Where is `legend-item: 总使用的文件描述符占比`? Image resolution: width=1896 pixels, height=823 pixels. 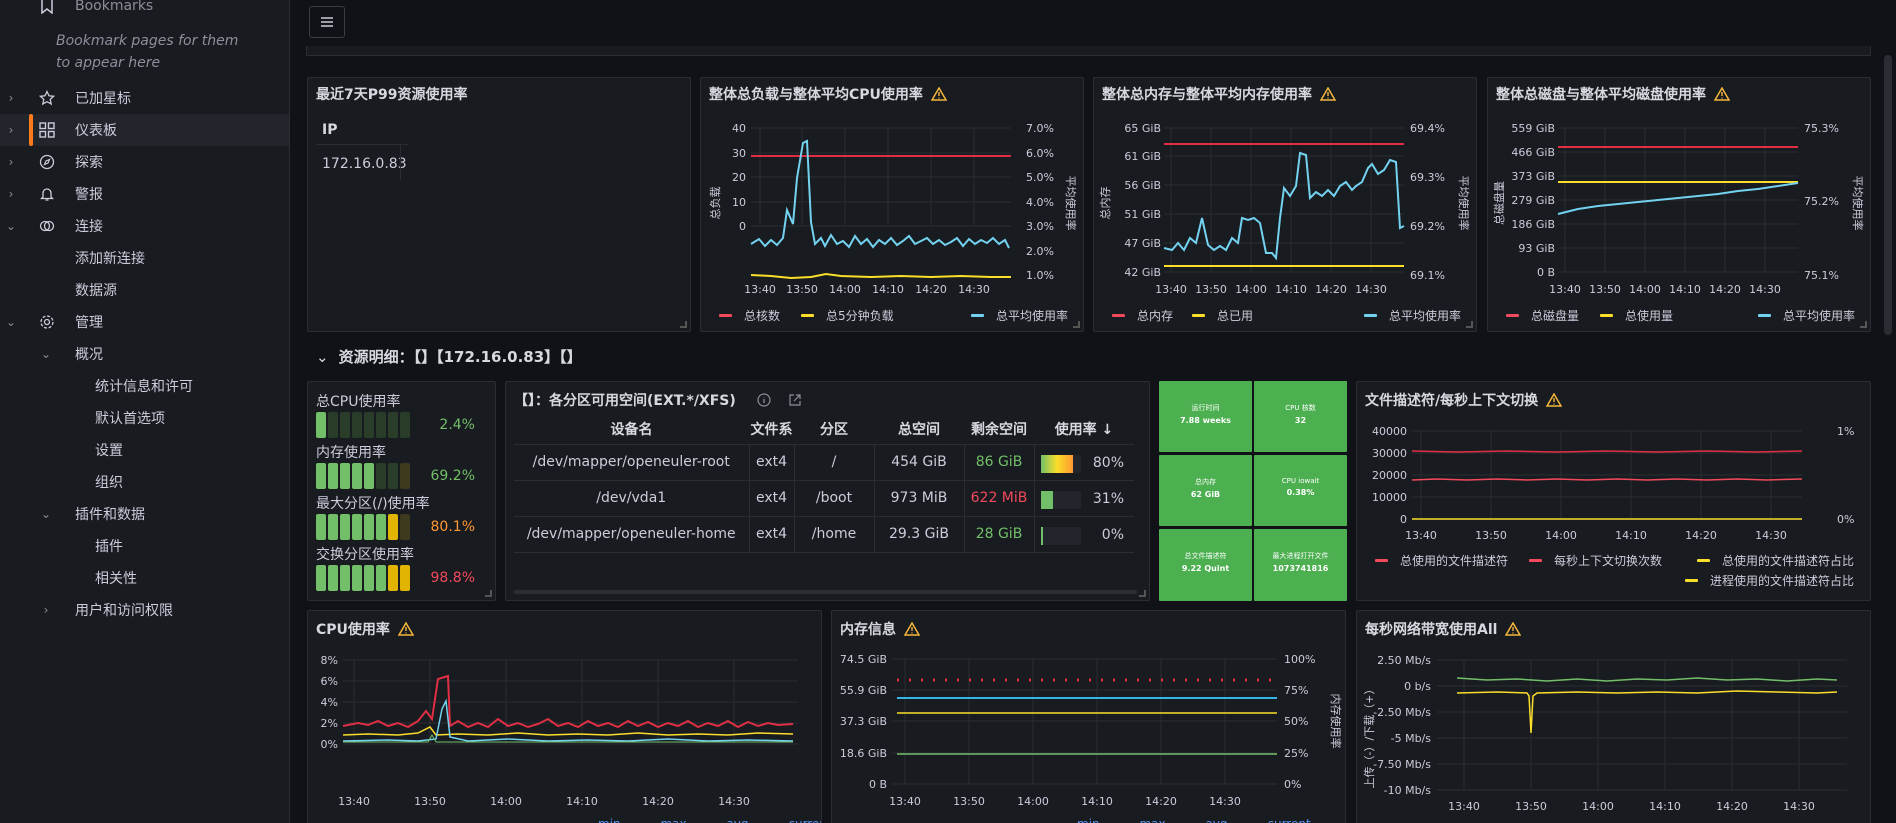
legend-item: 总使用的文件描述符占比 is located at coordinates (1775, 560).